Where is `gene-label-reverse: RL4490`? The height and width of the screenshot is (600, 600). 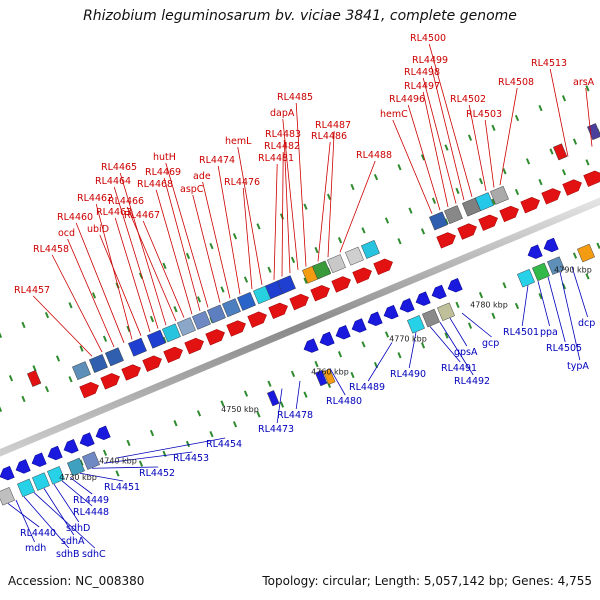 gene-label-reverse: RL4490 is located at coordinates (408, 374).